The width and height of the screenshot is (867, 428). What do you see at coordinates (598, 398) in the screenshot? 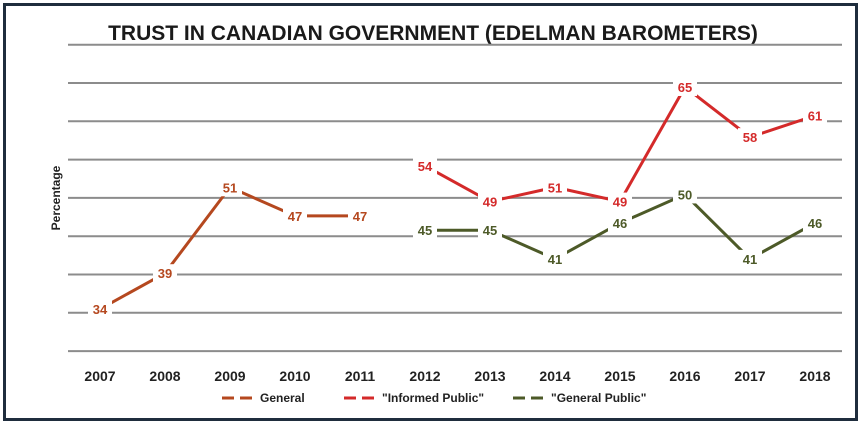
I see `legend-label: "General Public"` at bounding box center [598, 398].